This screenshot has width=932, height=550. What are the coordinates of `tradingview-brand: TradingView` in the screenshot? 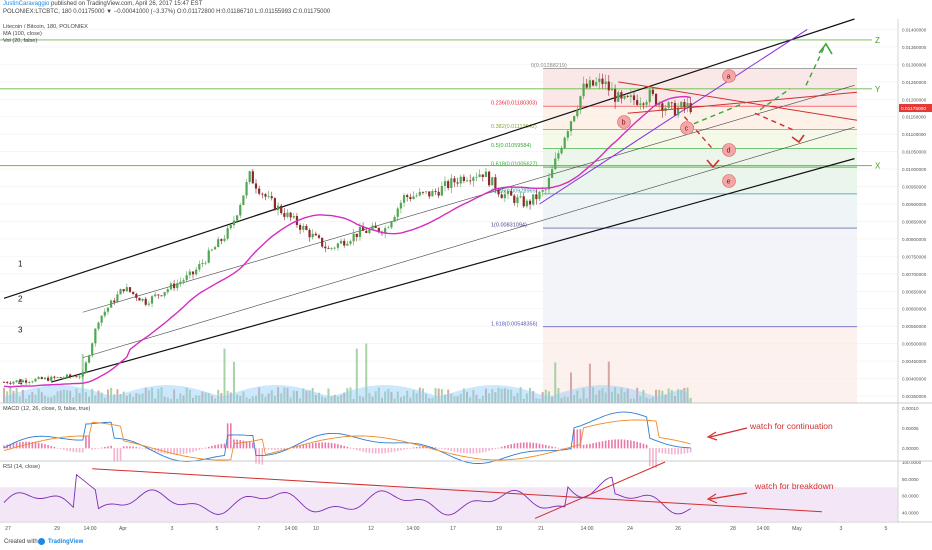 It's located at (66, 542).